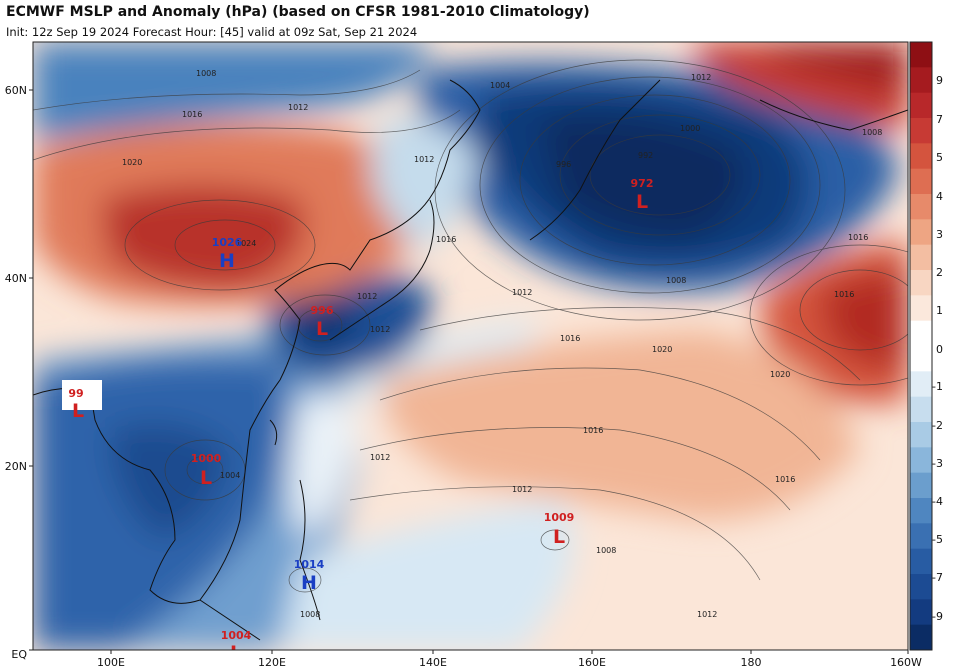 The width and height of the screenshot is (960, 672). Describe the element at coordinates (559, 517) in the screenshot. I see `center-value-1009: 1009` at that location.